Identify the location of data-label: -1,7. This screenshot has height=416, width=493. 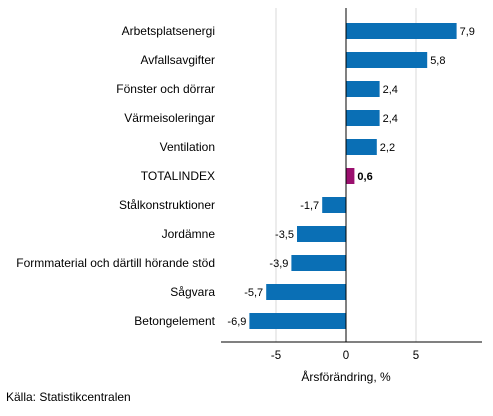
(309, 206).